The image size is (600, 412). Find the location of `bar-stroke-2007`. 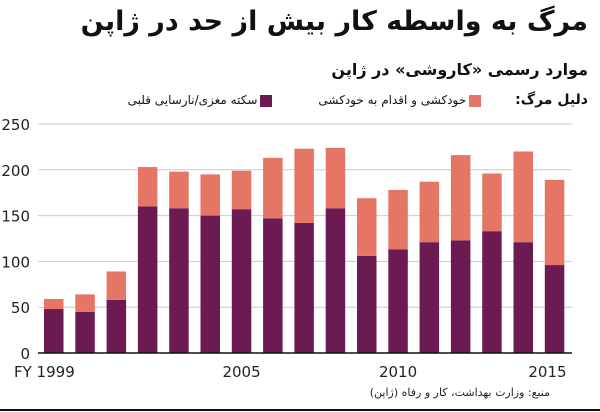

bar-stroke-2007 is located at coordinates (304, 287).